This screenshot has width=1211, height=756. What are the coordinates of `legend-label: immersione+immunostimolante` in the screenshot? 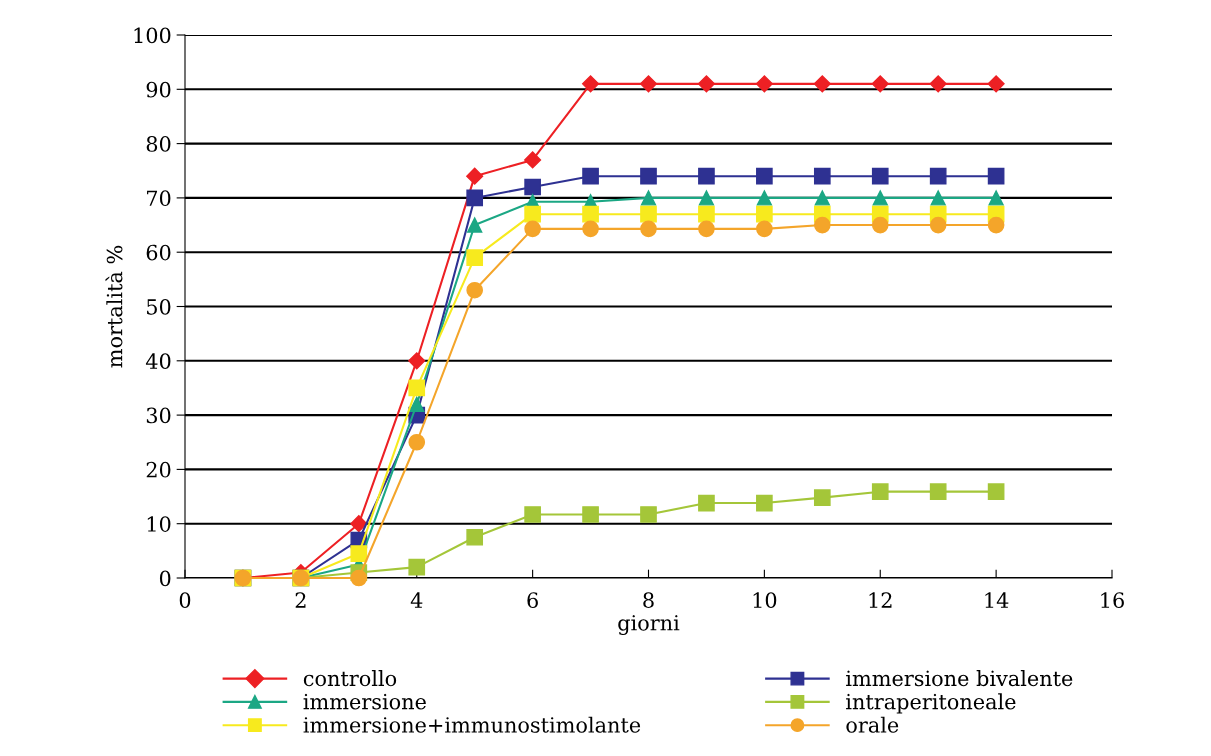 It's located at (472, 724).